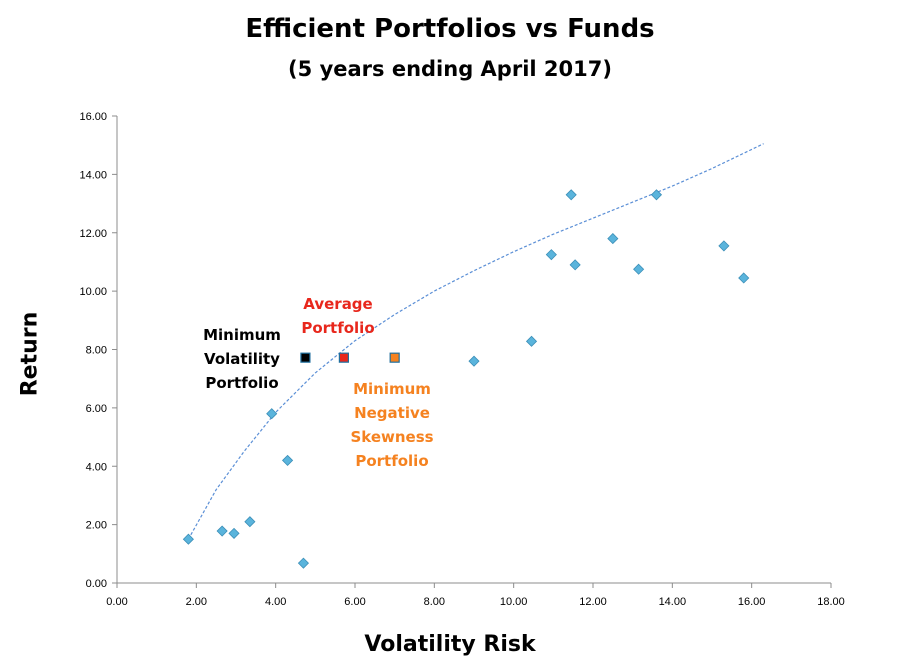 Image resolution: width=900 pixels, height=664 pixels. What do you see at coordinates (391, 437) in the screenshot?
I see `portfolio-label: Skewness` at bounding box center [391, 437].